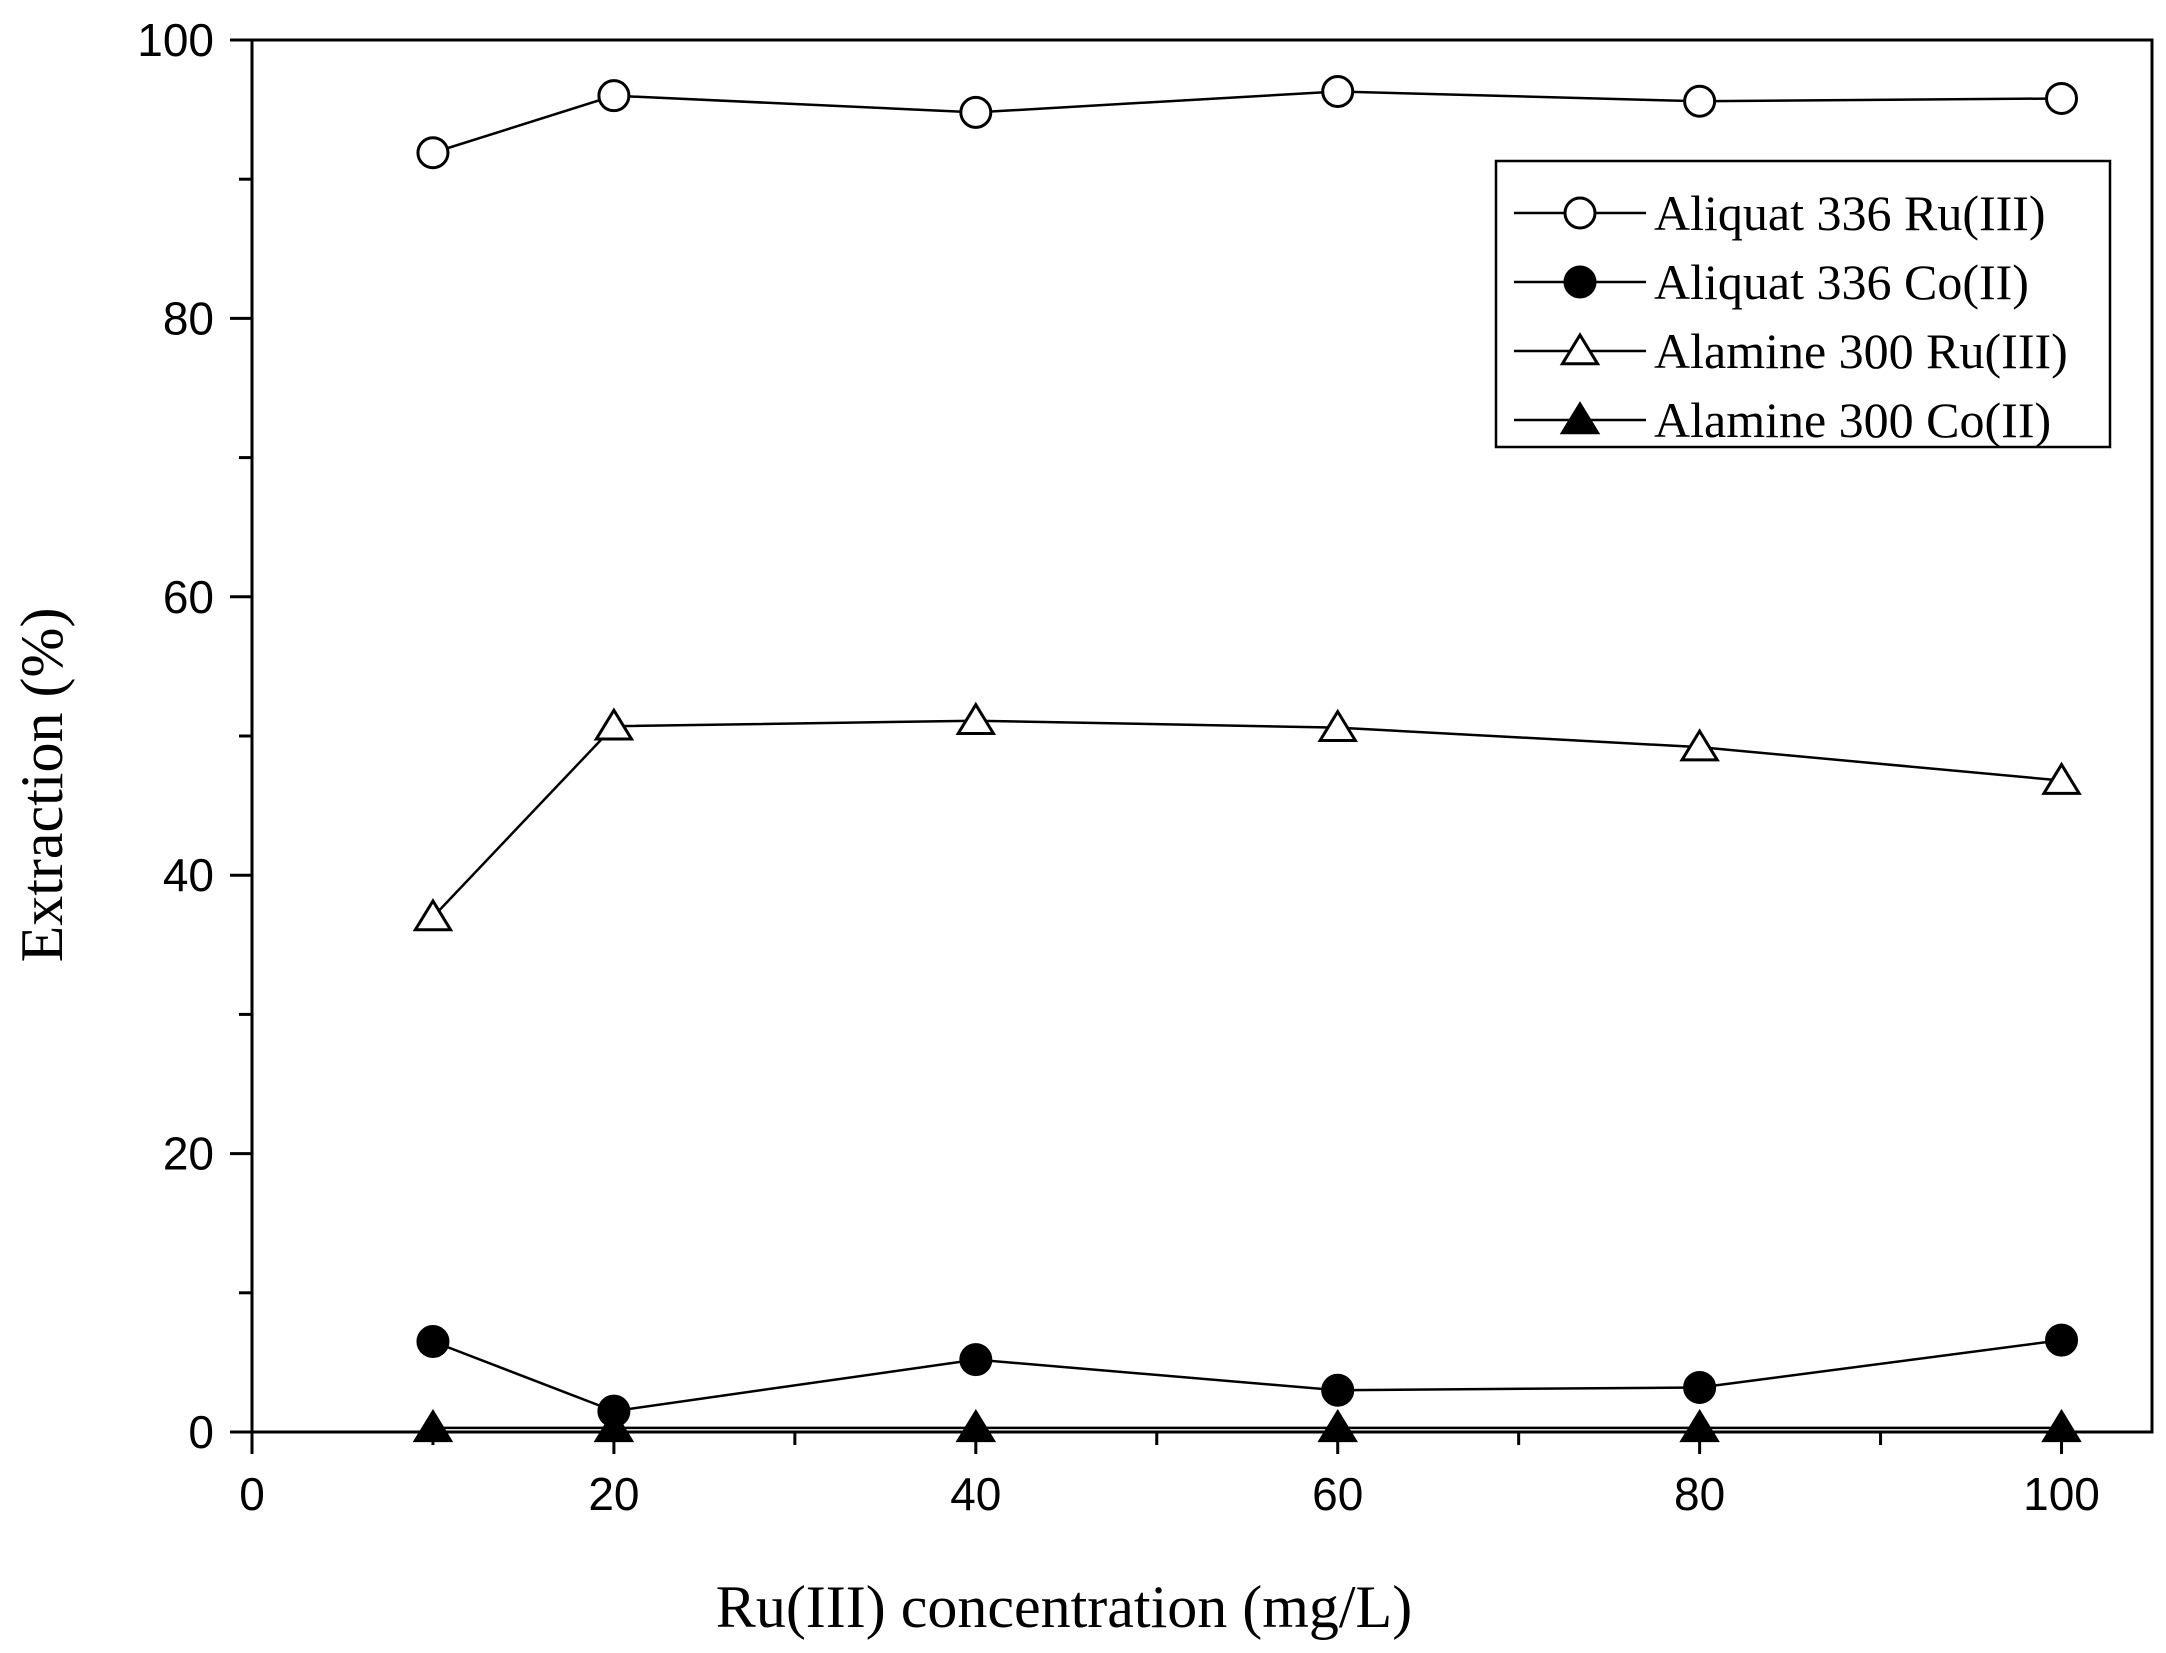 The image size is (2166, 1653). Describe the element at coordinates (188, 875) in the screenshot. I see `y-tick-label: 40` at that location.